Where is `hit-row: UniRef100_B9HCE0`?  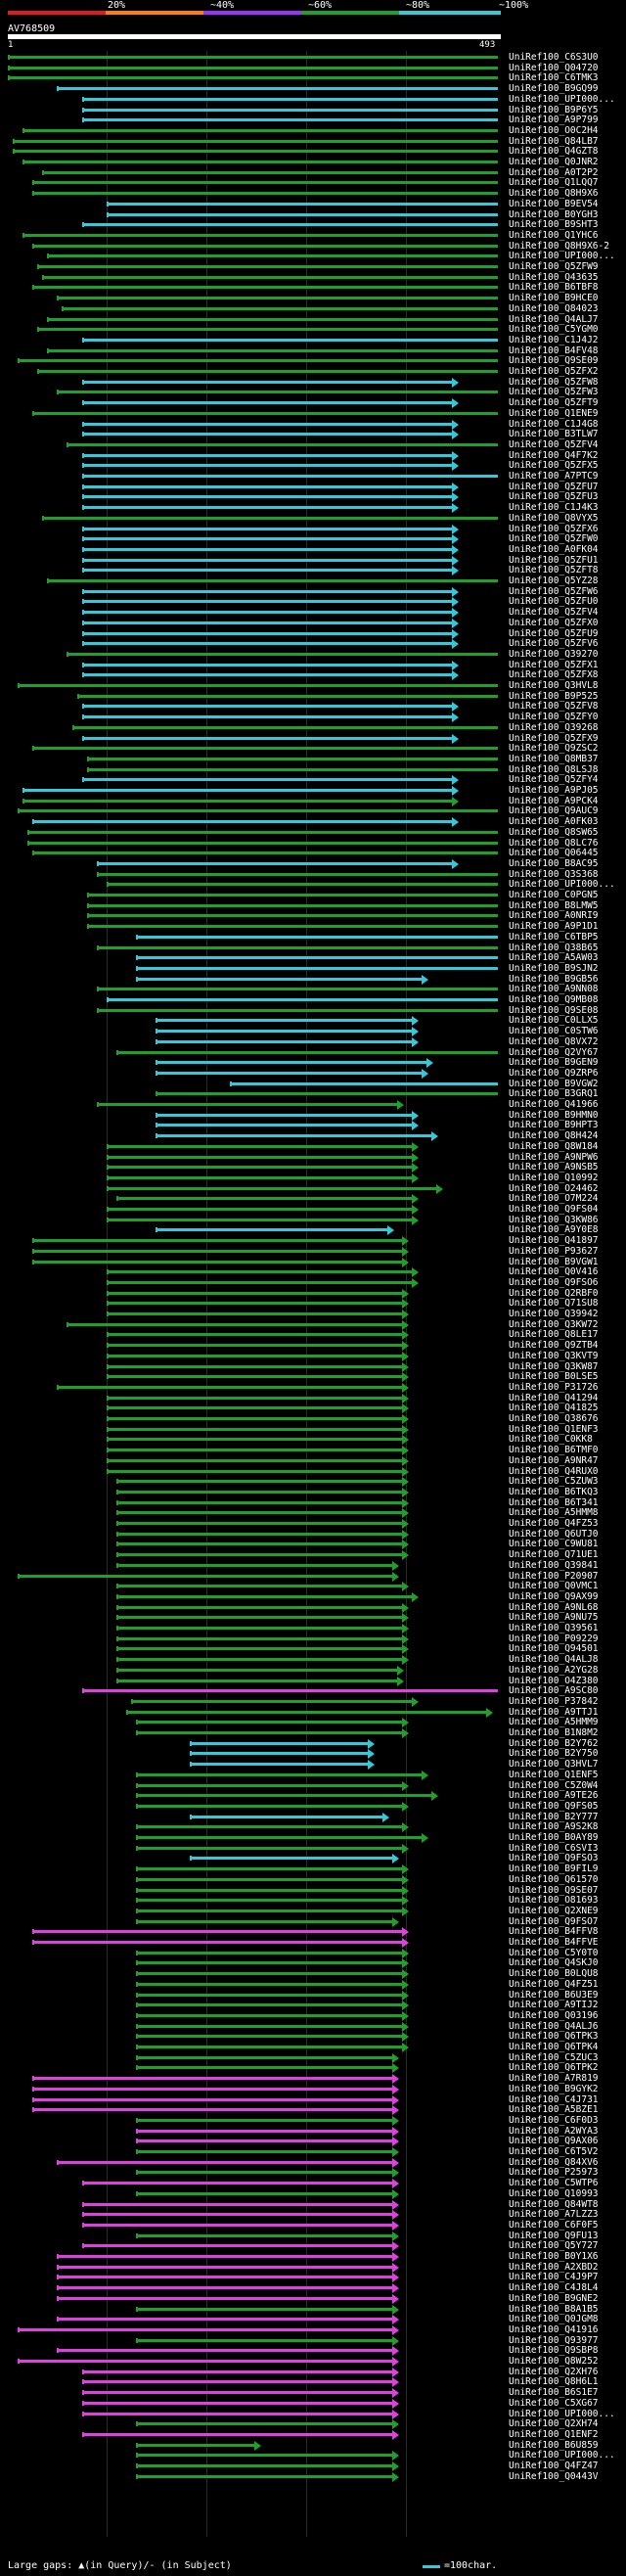 hit-row: UniRef100_B9HCE0 is located at coordinates (313, 298).